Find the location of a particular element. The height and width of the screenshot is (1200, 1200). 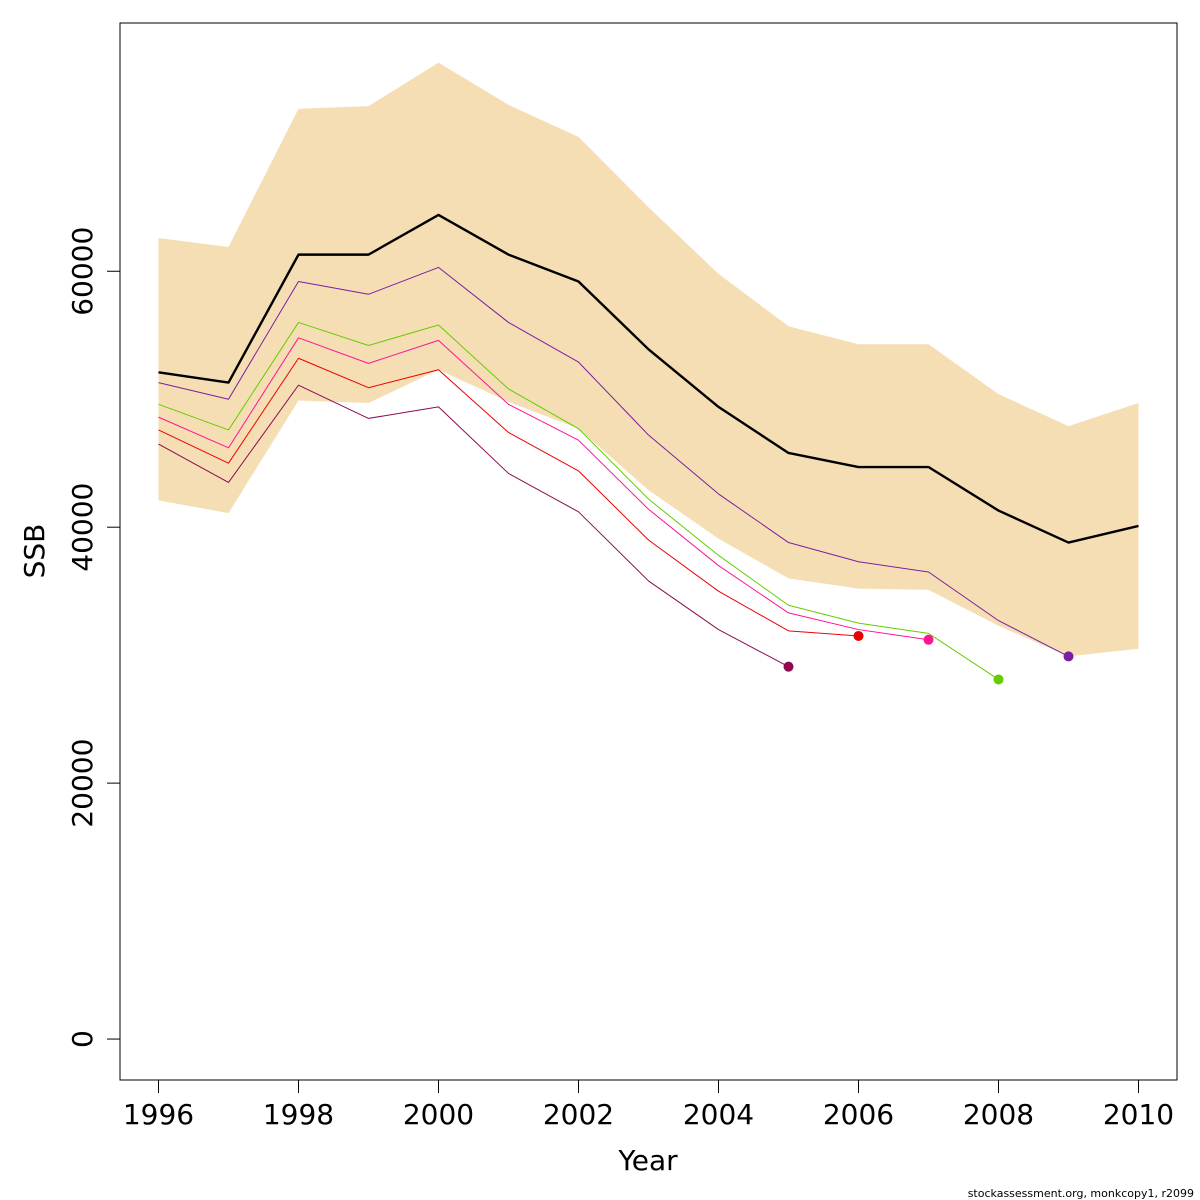

x-tick-label-1998: 1998 is located at coordinates (298, 1114).